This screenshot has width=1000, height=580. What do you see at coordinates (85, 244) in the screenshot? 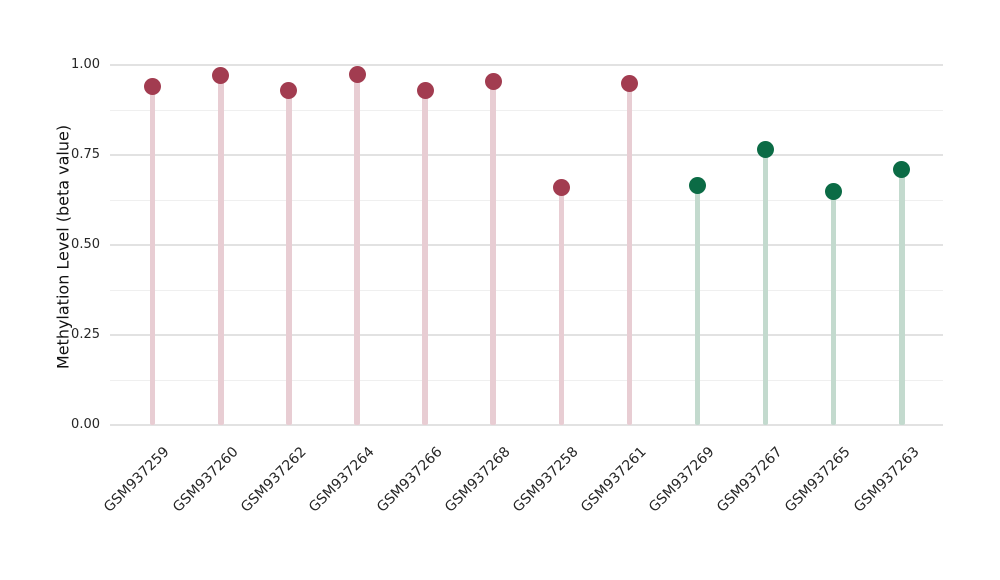
I see `y-tick-label: 0.50` at bounding box center [85, 244].